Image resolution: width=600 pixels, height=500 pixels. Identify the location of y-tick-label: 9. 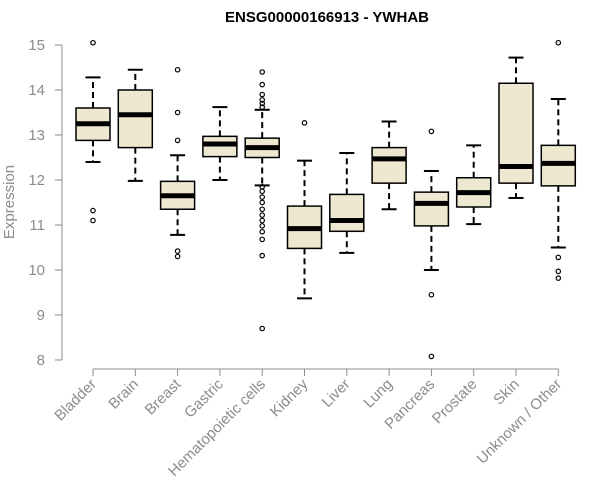
(41, 315).